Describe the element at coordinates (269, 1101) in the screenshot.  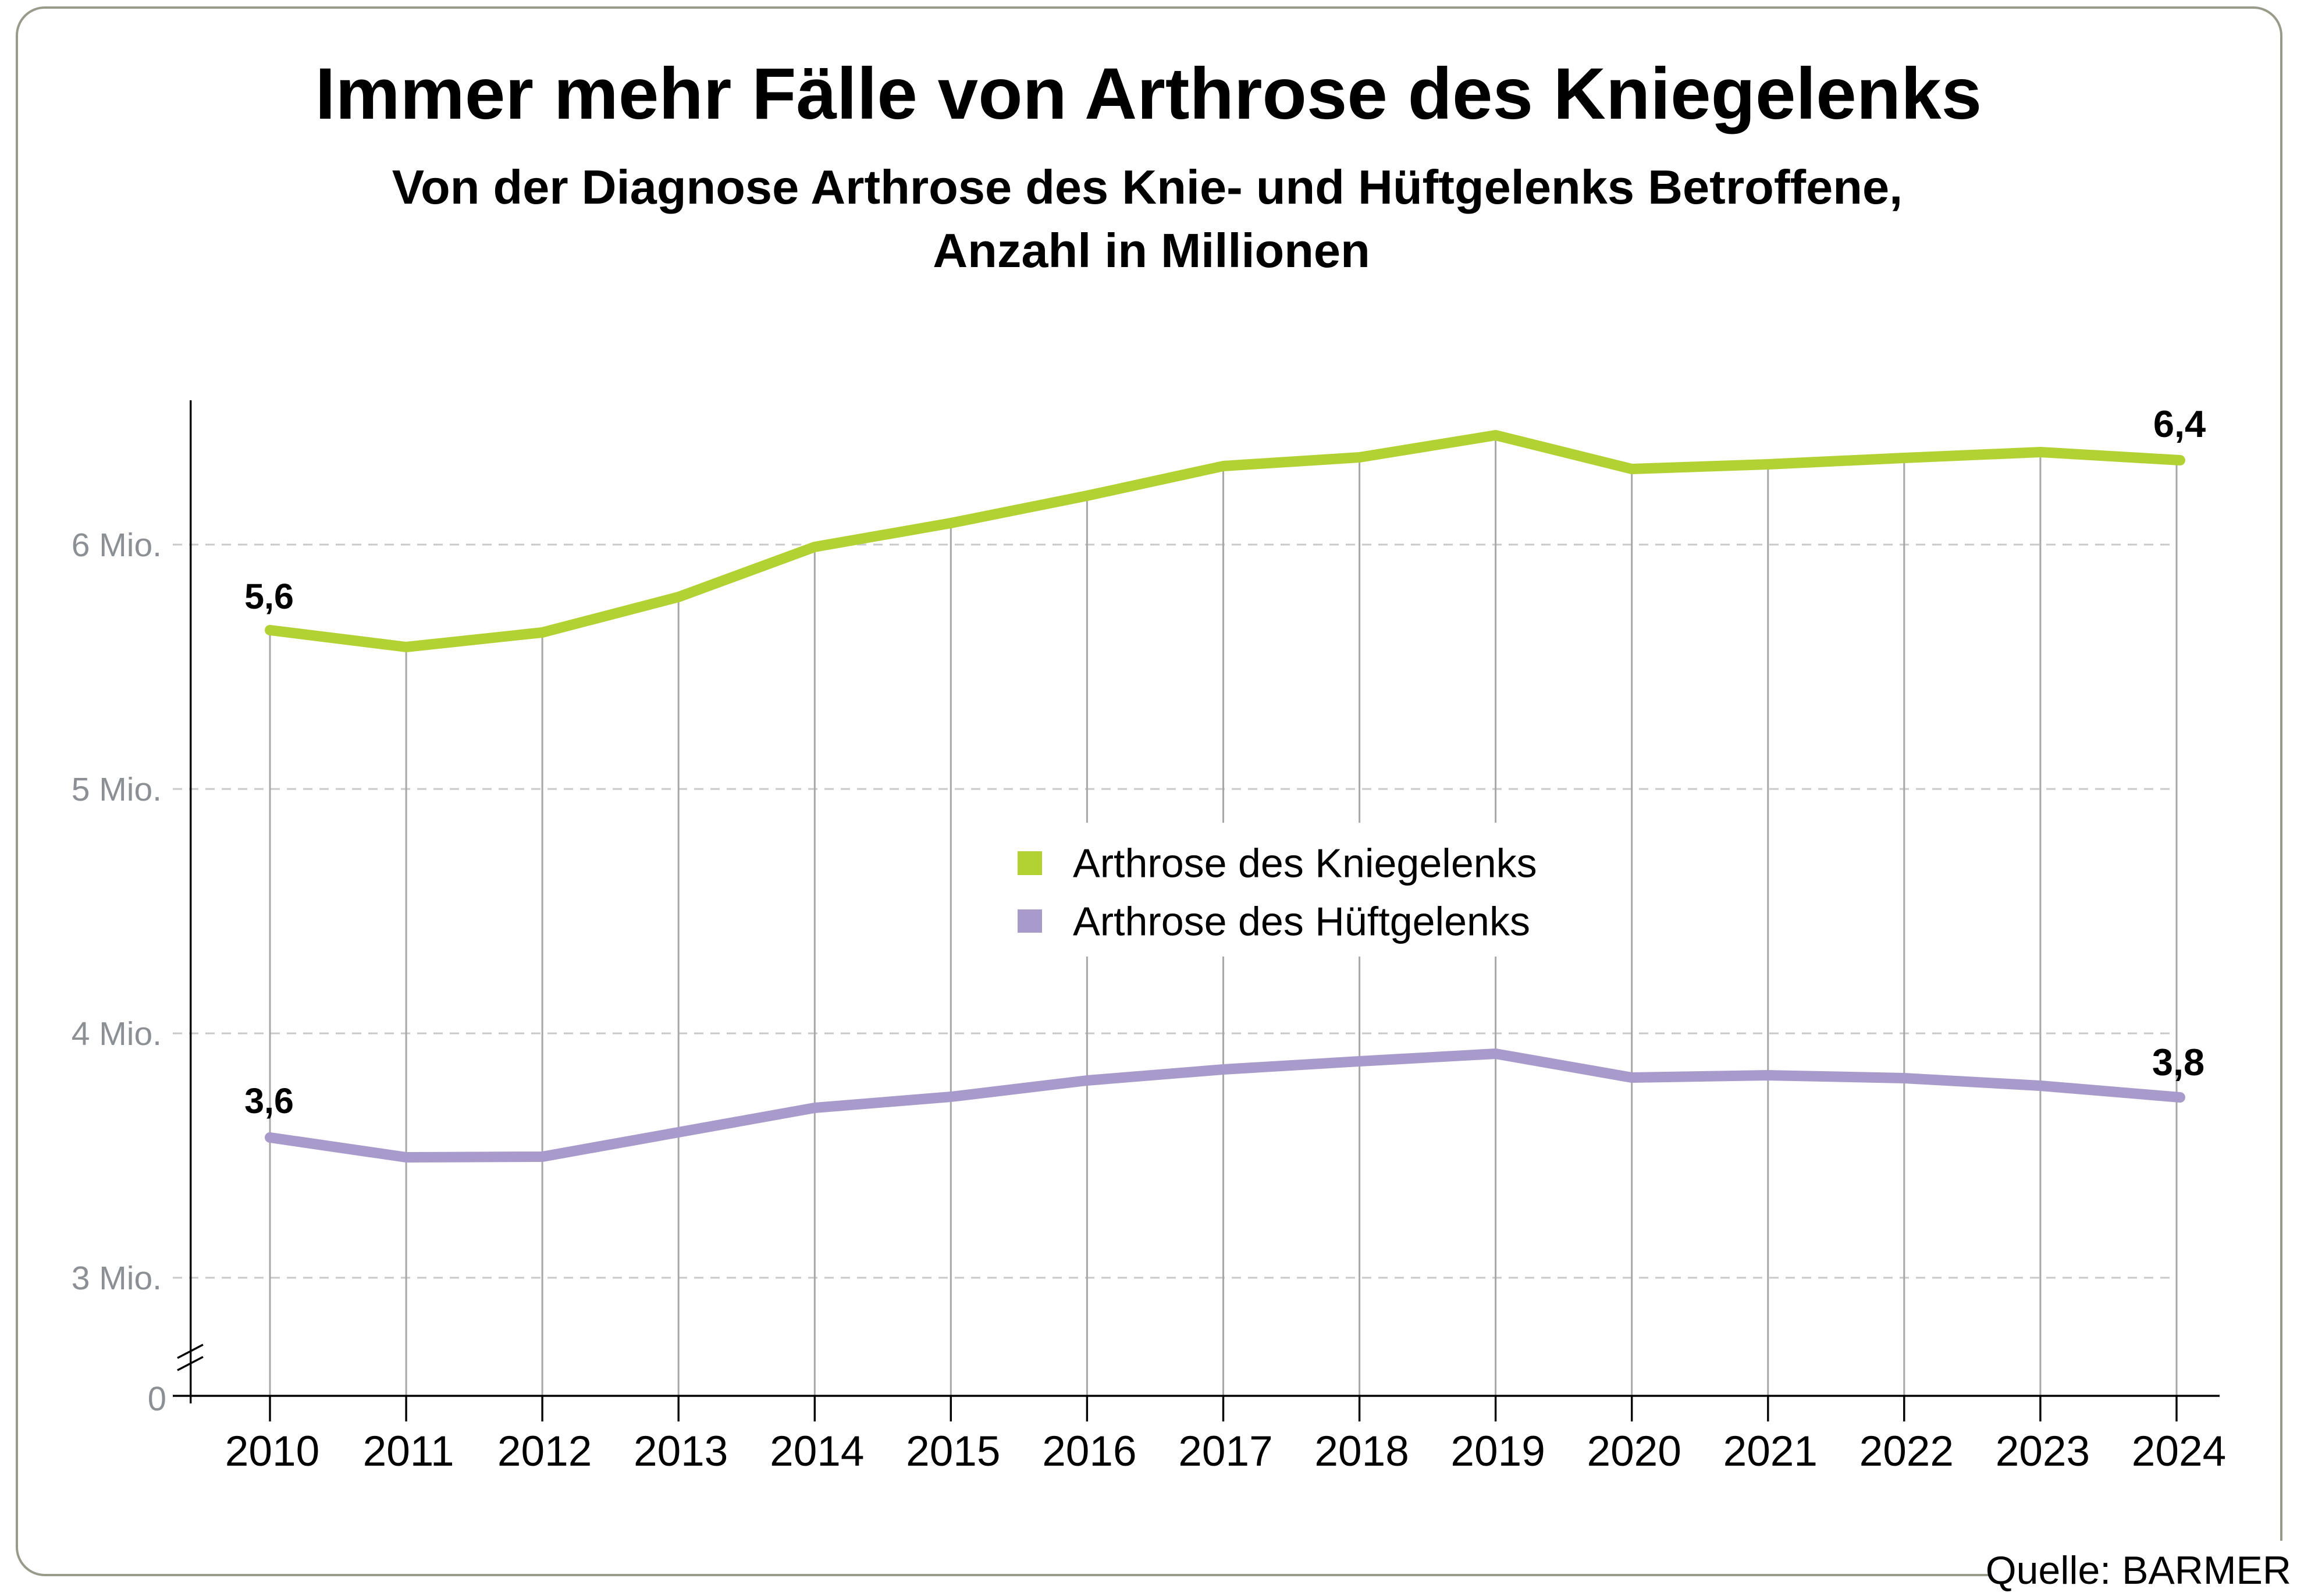
I see `svg-text: 3,6` at that location.